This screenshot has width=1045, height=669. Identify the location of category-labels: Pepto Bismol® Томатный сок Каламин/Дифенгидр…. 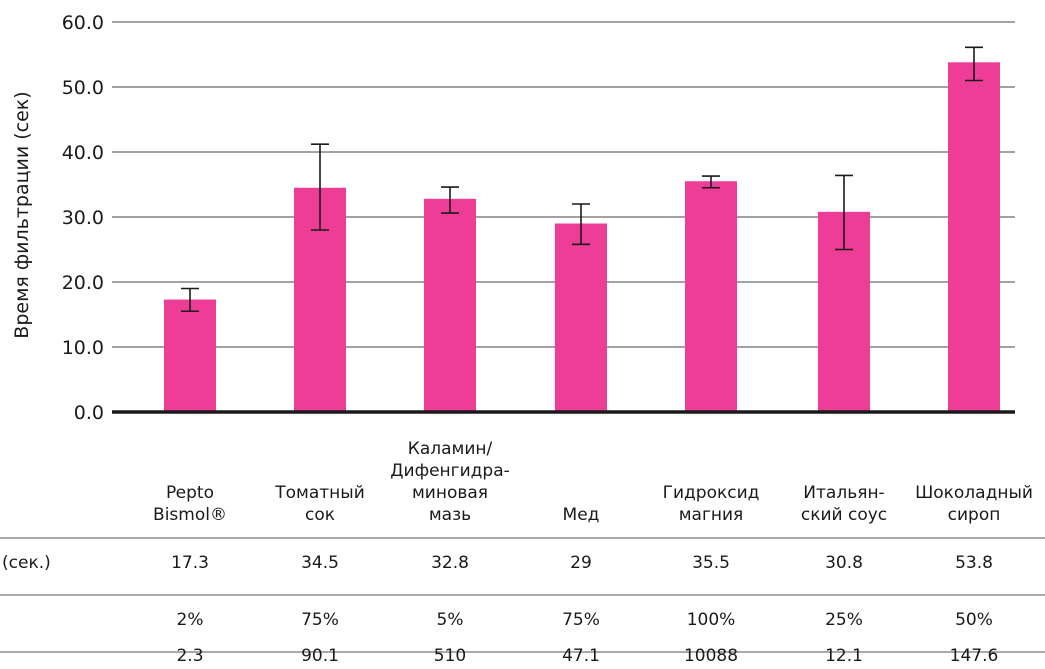
(593, 482).